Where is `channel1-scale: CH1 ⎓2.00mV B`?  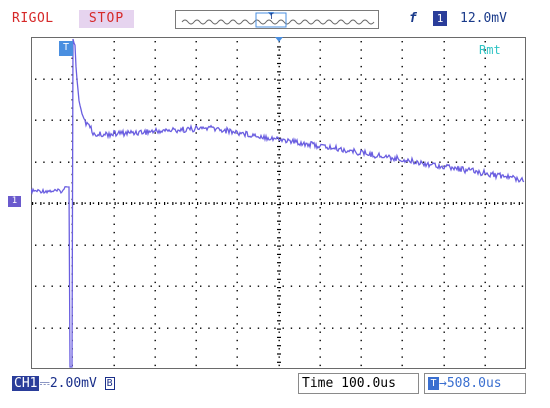 channel1-scale: CH1 ⎓2.00mV B is located at coordinates (63, 385).